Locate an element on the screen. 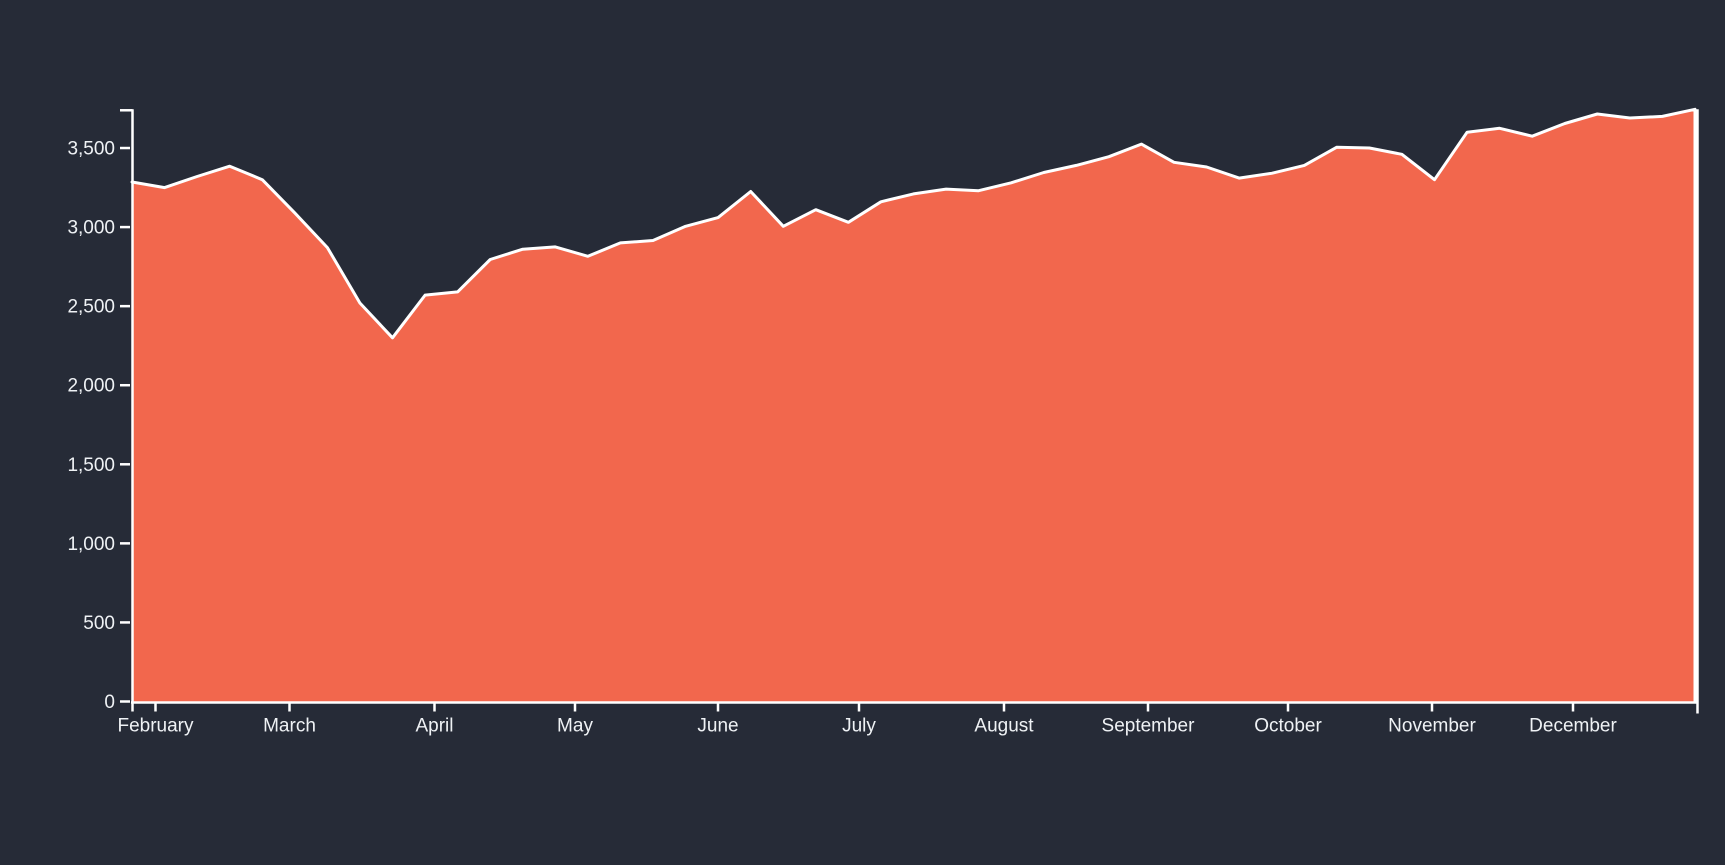 This screenshot has height=865, width=1725. y-tick-label: 3,500 is located at coordinates (91, 149).